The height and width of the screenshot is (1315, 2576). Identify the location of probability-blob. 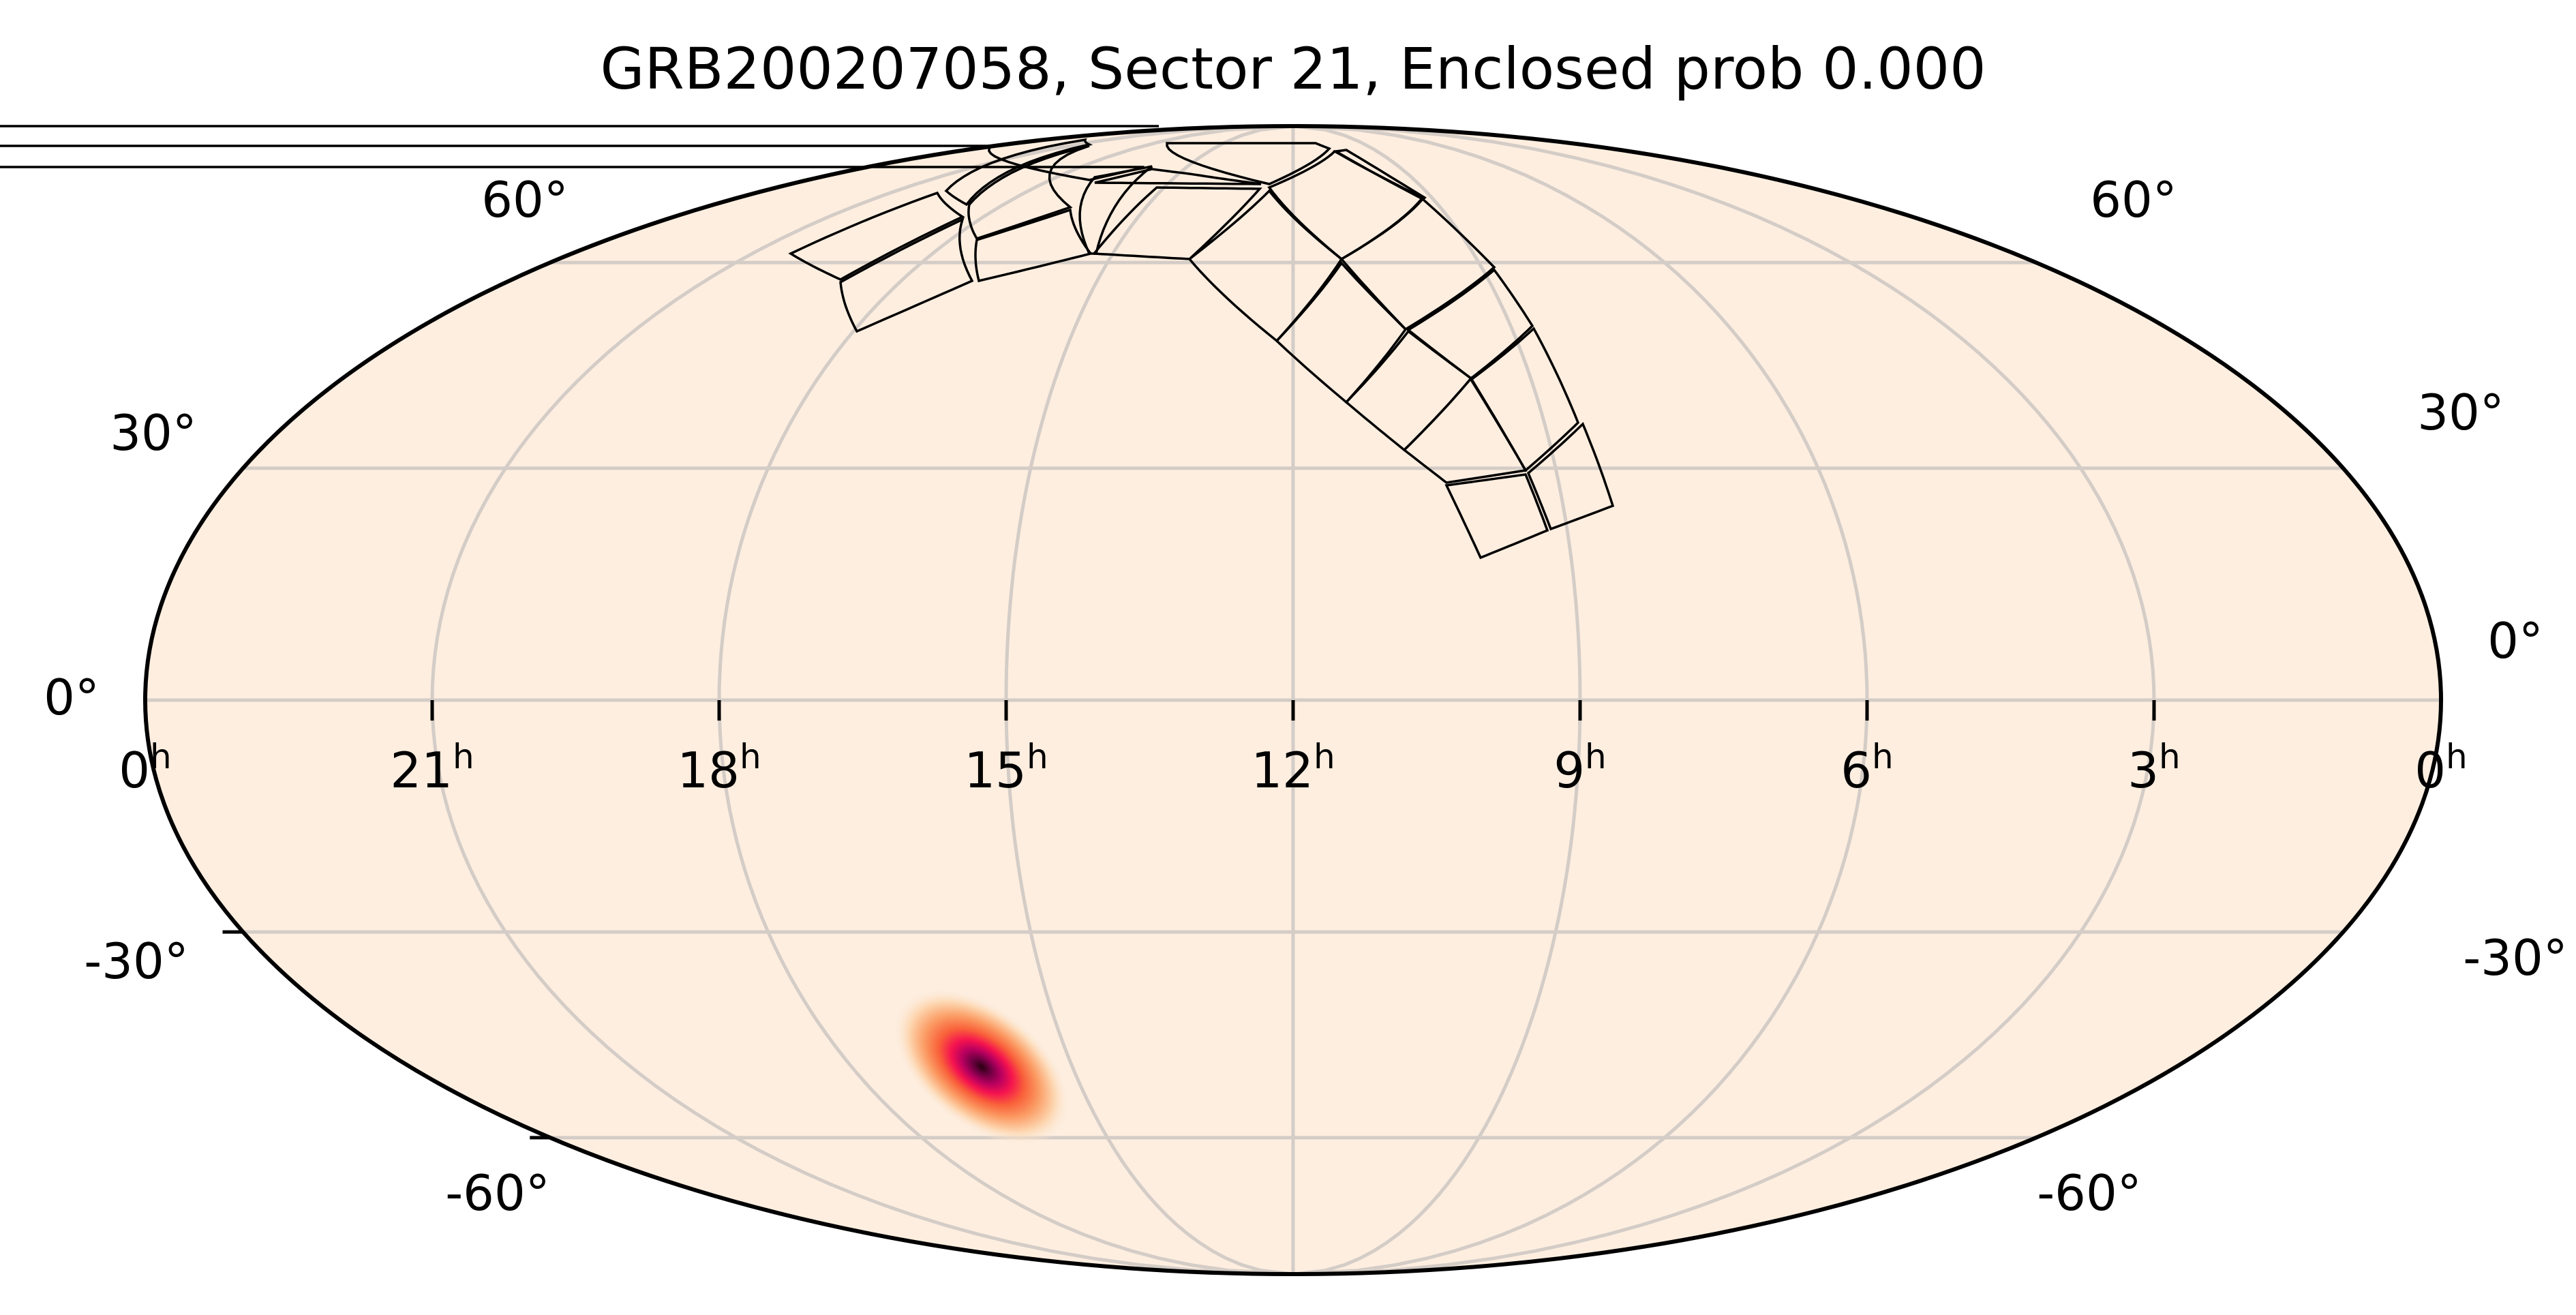
(981, 1067).